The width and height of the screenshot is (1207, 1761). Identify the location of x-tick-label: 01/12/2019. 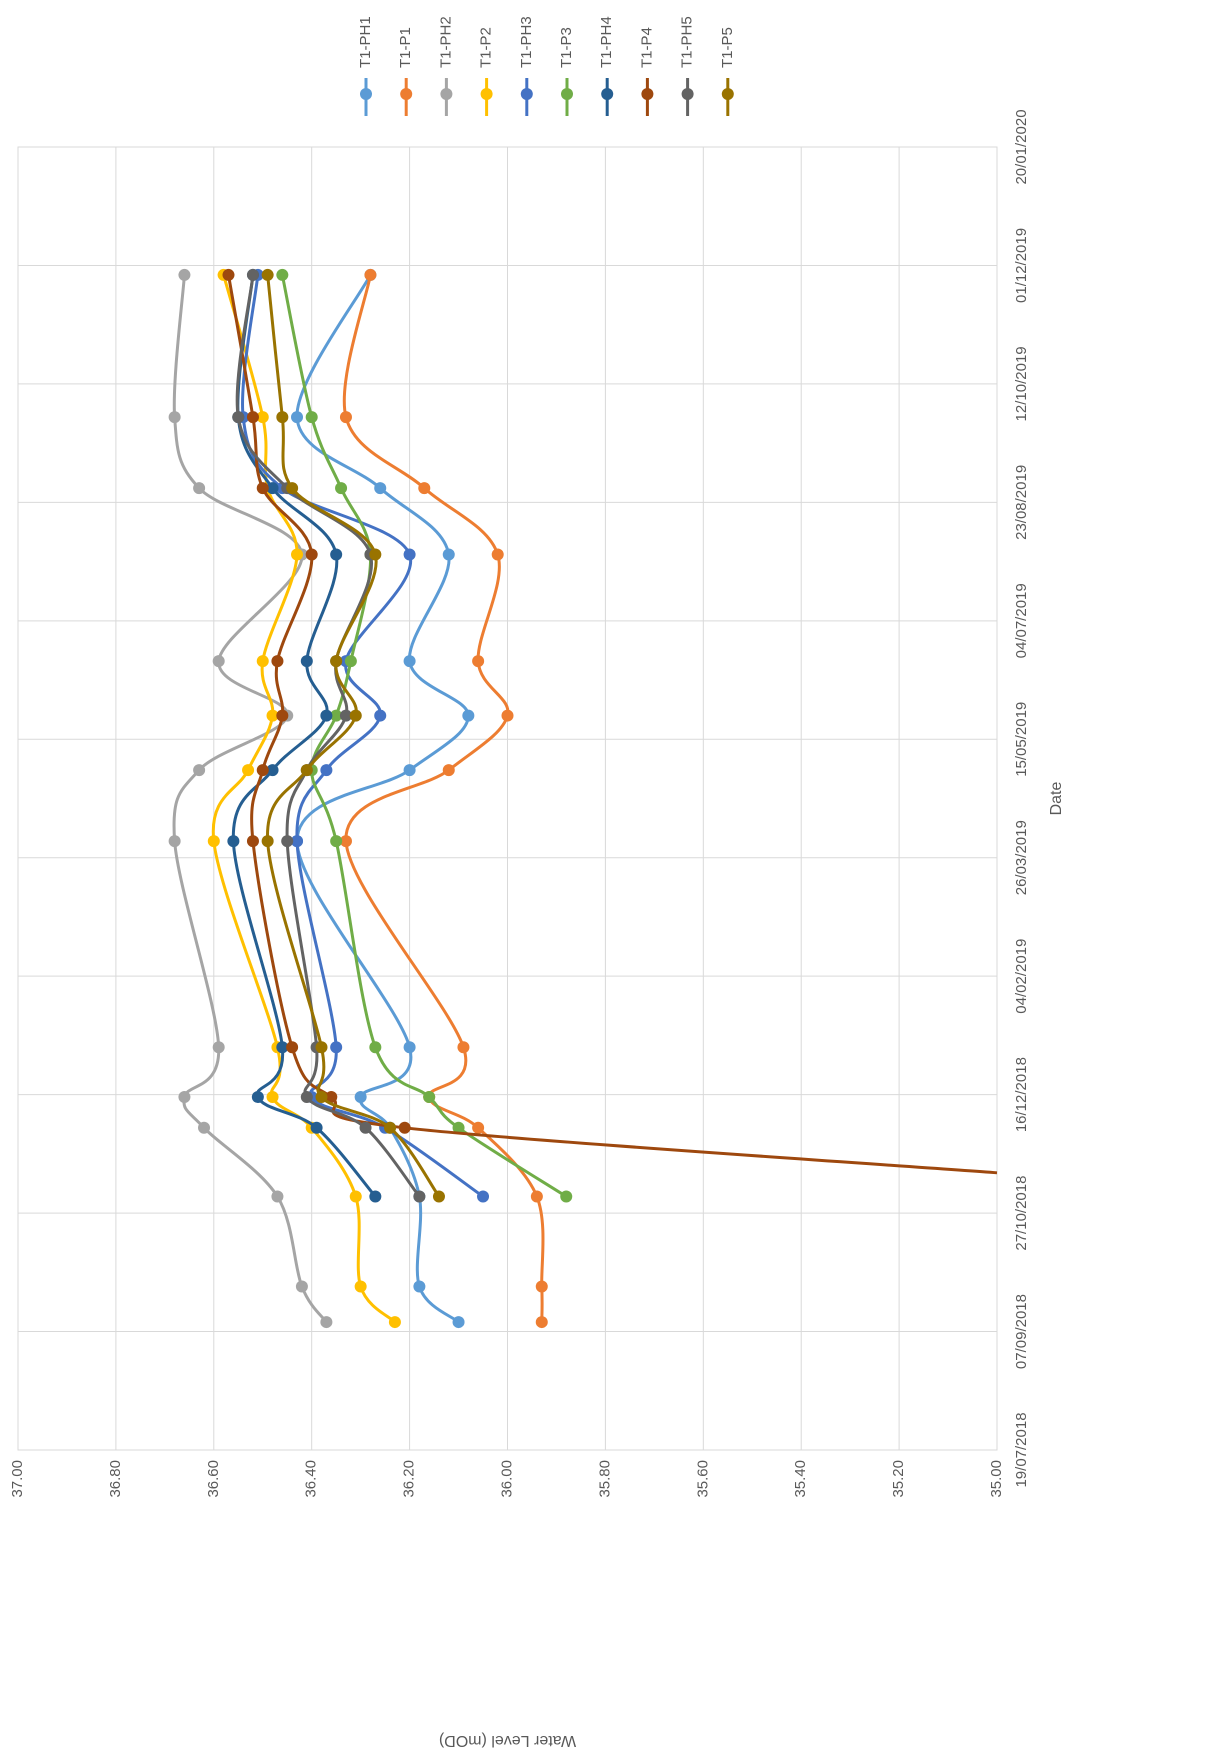
(1021, 265).